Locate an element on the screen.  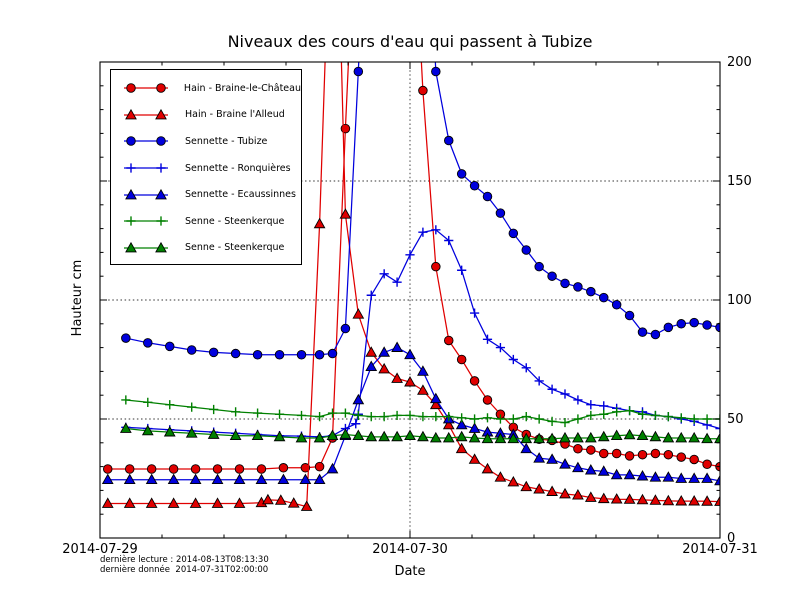
legend-label: Sennette - Ronquières is located at coordinates (238, 168).